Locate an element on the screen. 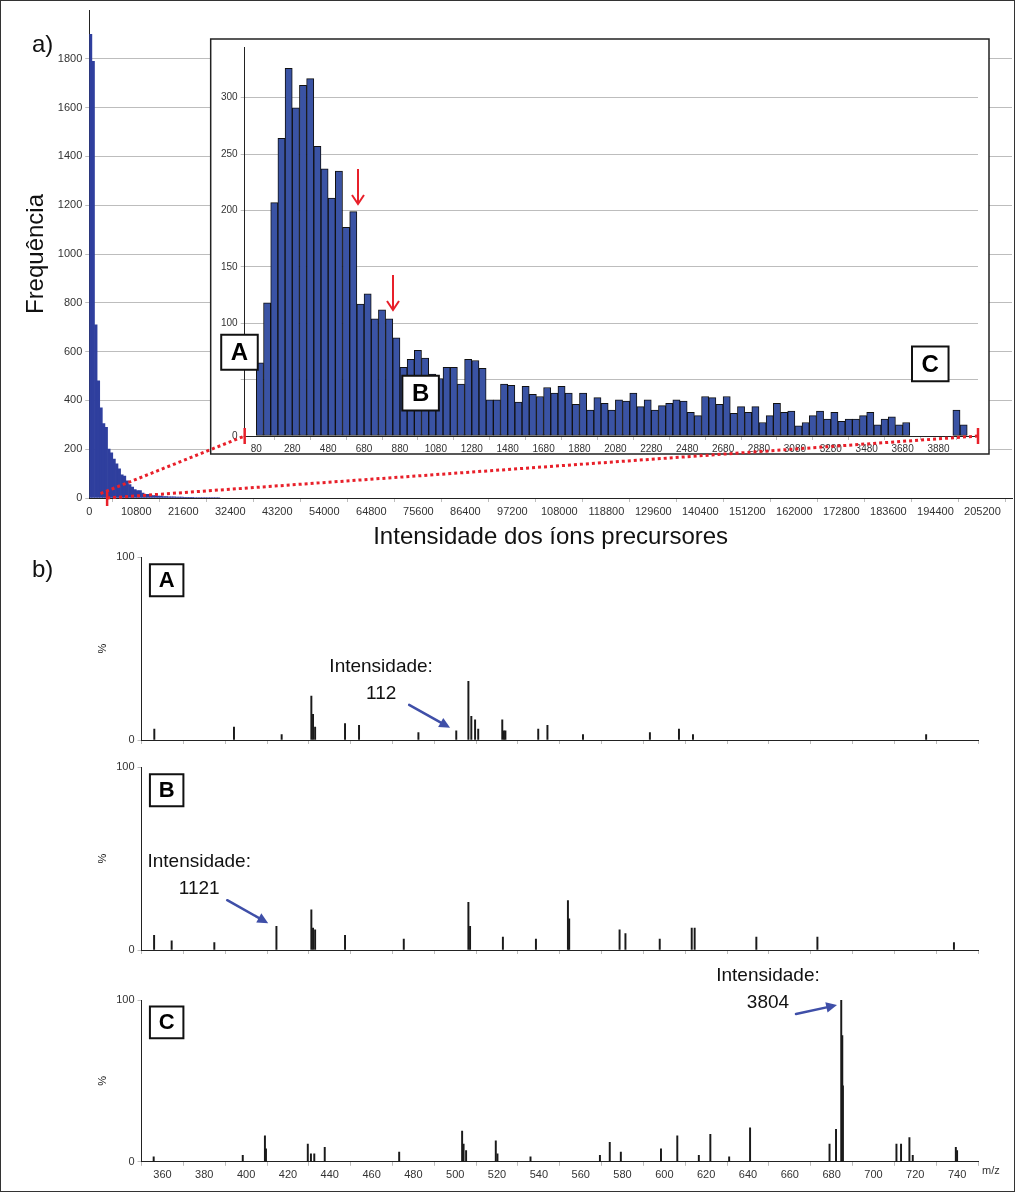 The width and height of the screenshot is (1016, 1193). x-tick-label: 32400 is located at coordinates (230, 510).